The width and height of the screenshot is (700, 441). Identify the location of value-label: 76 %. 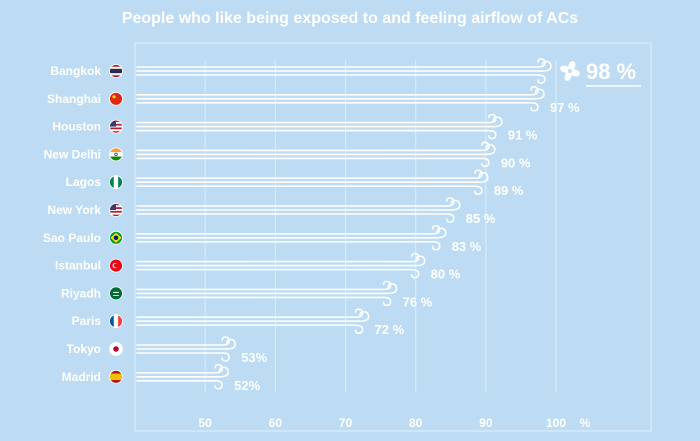
(418, 301).